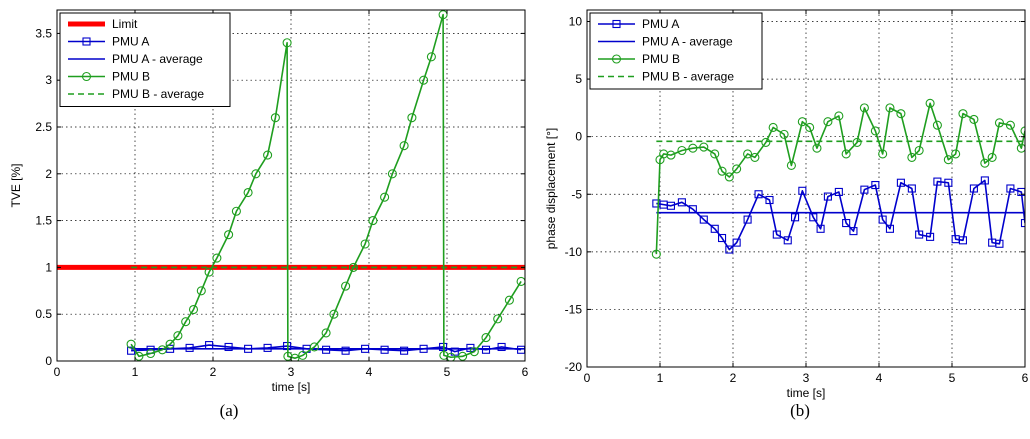  I want to click on y-tick-label: 0.5, so click(43, 314).